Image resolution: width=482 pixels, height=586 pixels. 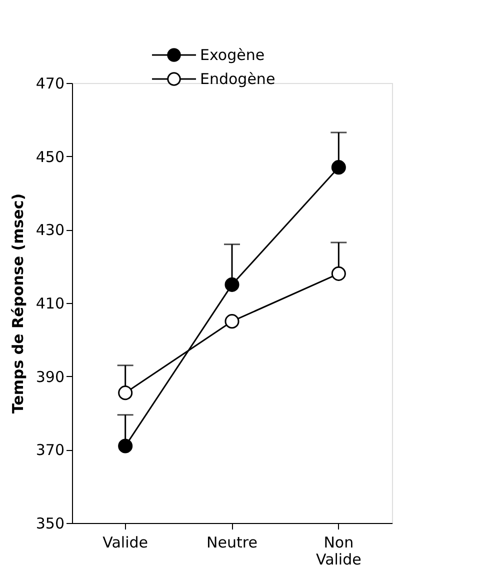 What do you see at coordinates (50, 157) in the screenshot?
I see `y-tick-label: 450` at bounding box center [50, 157].